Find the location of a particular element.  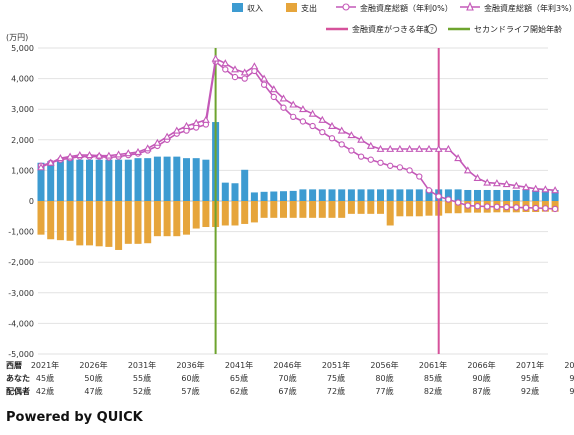

legend-line3-label: 金融資産総額（年利3%） is located at coordinates (529, 8).